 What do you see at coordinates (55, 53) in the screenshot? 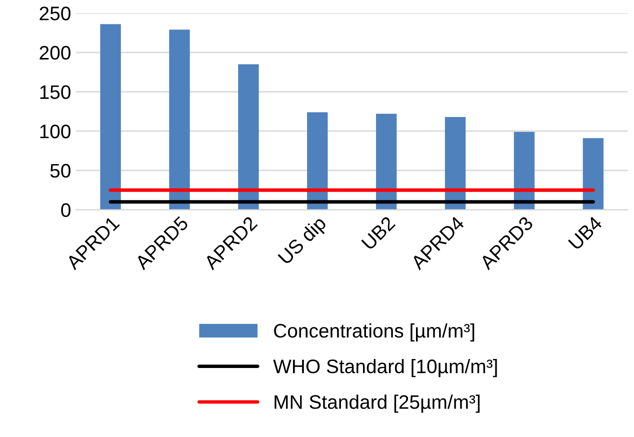
I see `y-tick-label: 200` at bounding box center [55, 53].